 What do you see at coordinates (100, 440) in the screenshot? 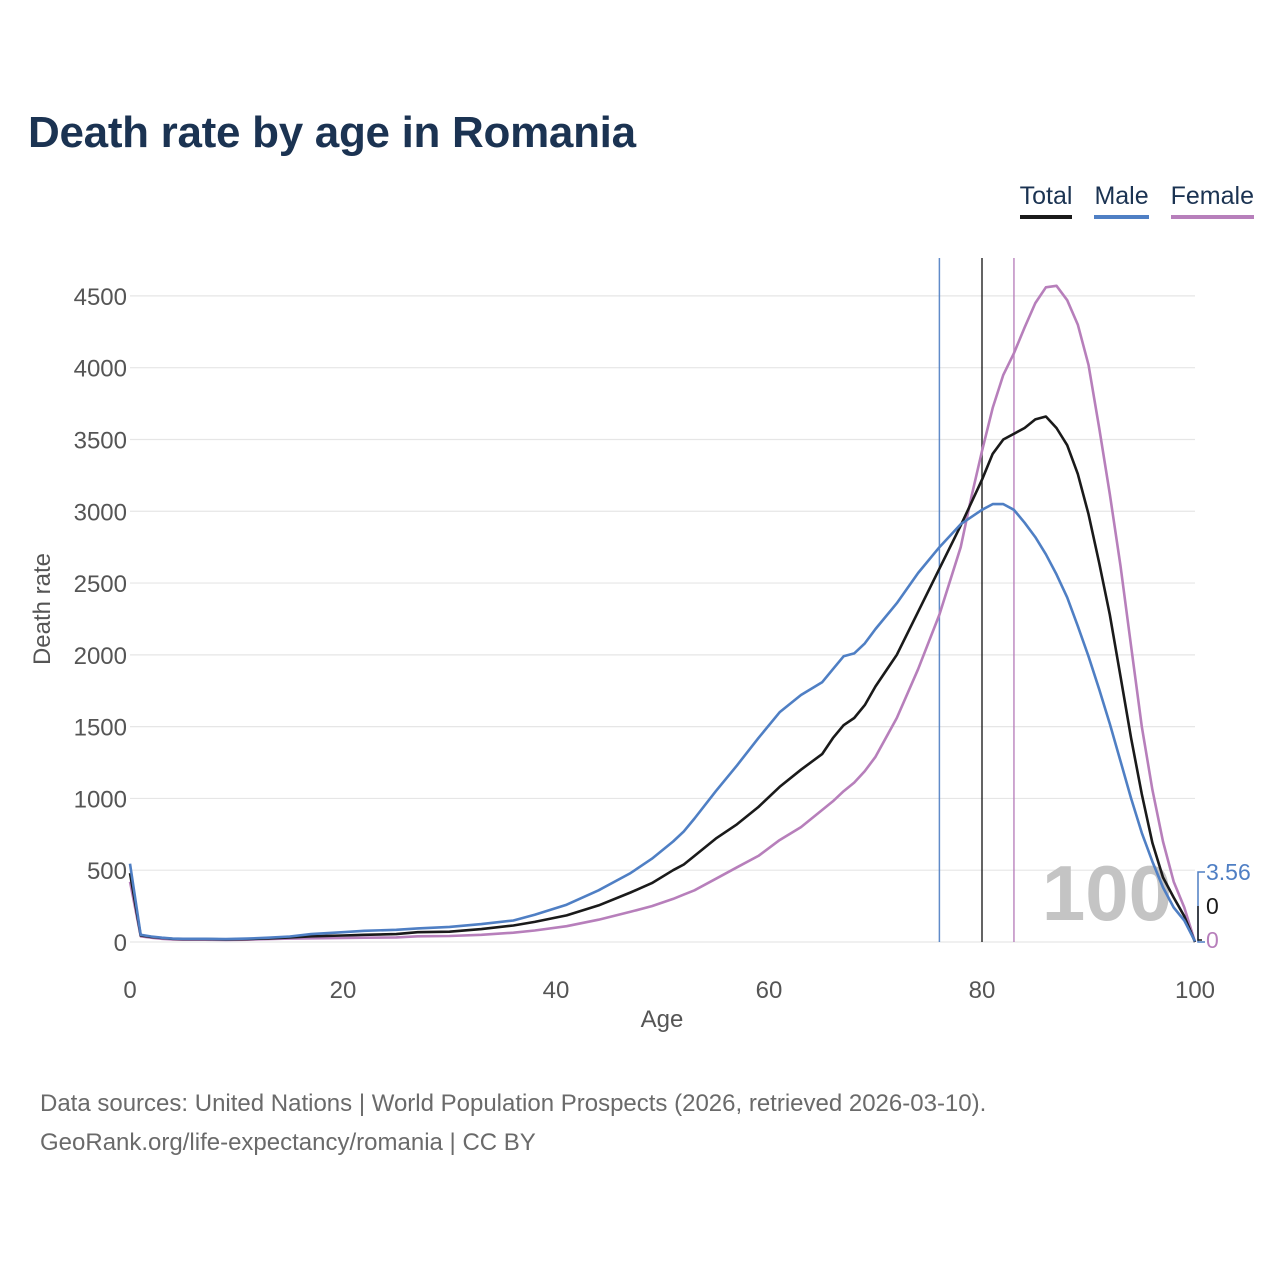
I see `y-tick-label: 3500` at bounding box center [100, 440].